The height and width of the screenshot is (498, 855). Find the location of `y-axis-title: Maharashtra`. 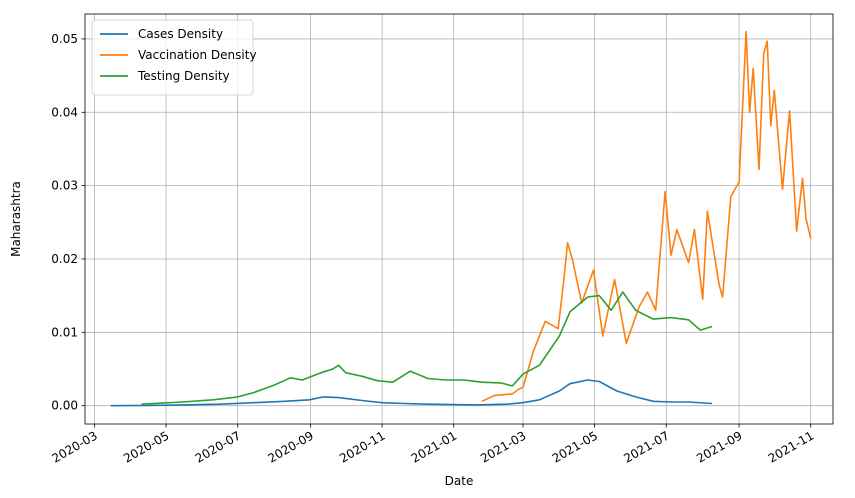

y-axis-title: Maharashtra is located at coordinates (16, 219).